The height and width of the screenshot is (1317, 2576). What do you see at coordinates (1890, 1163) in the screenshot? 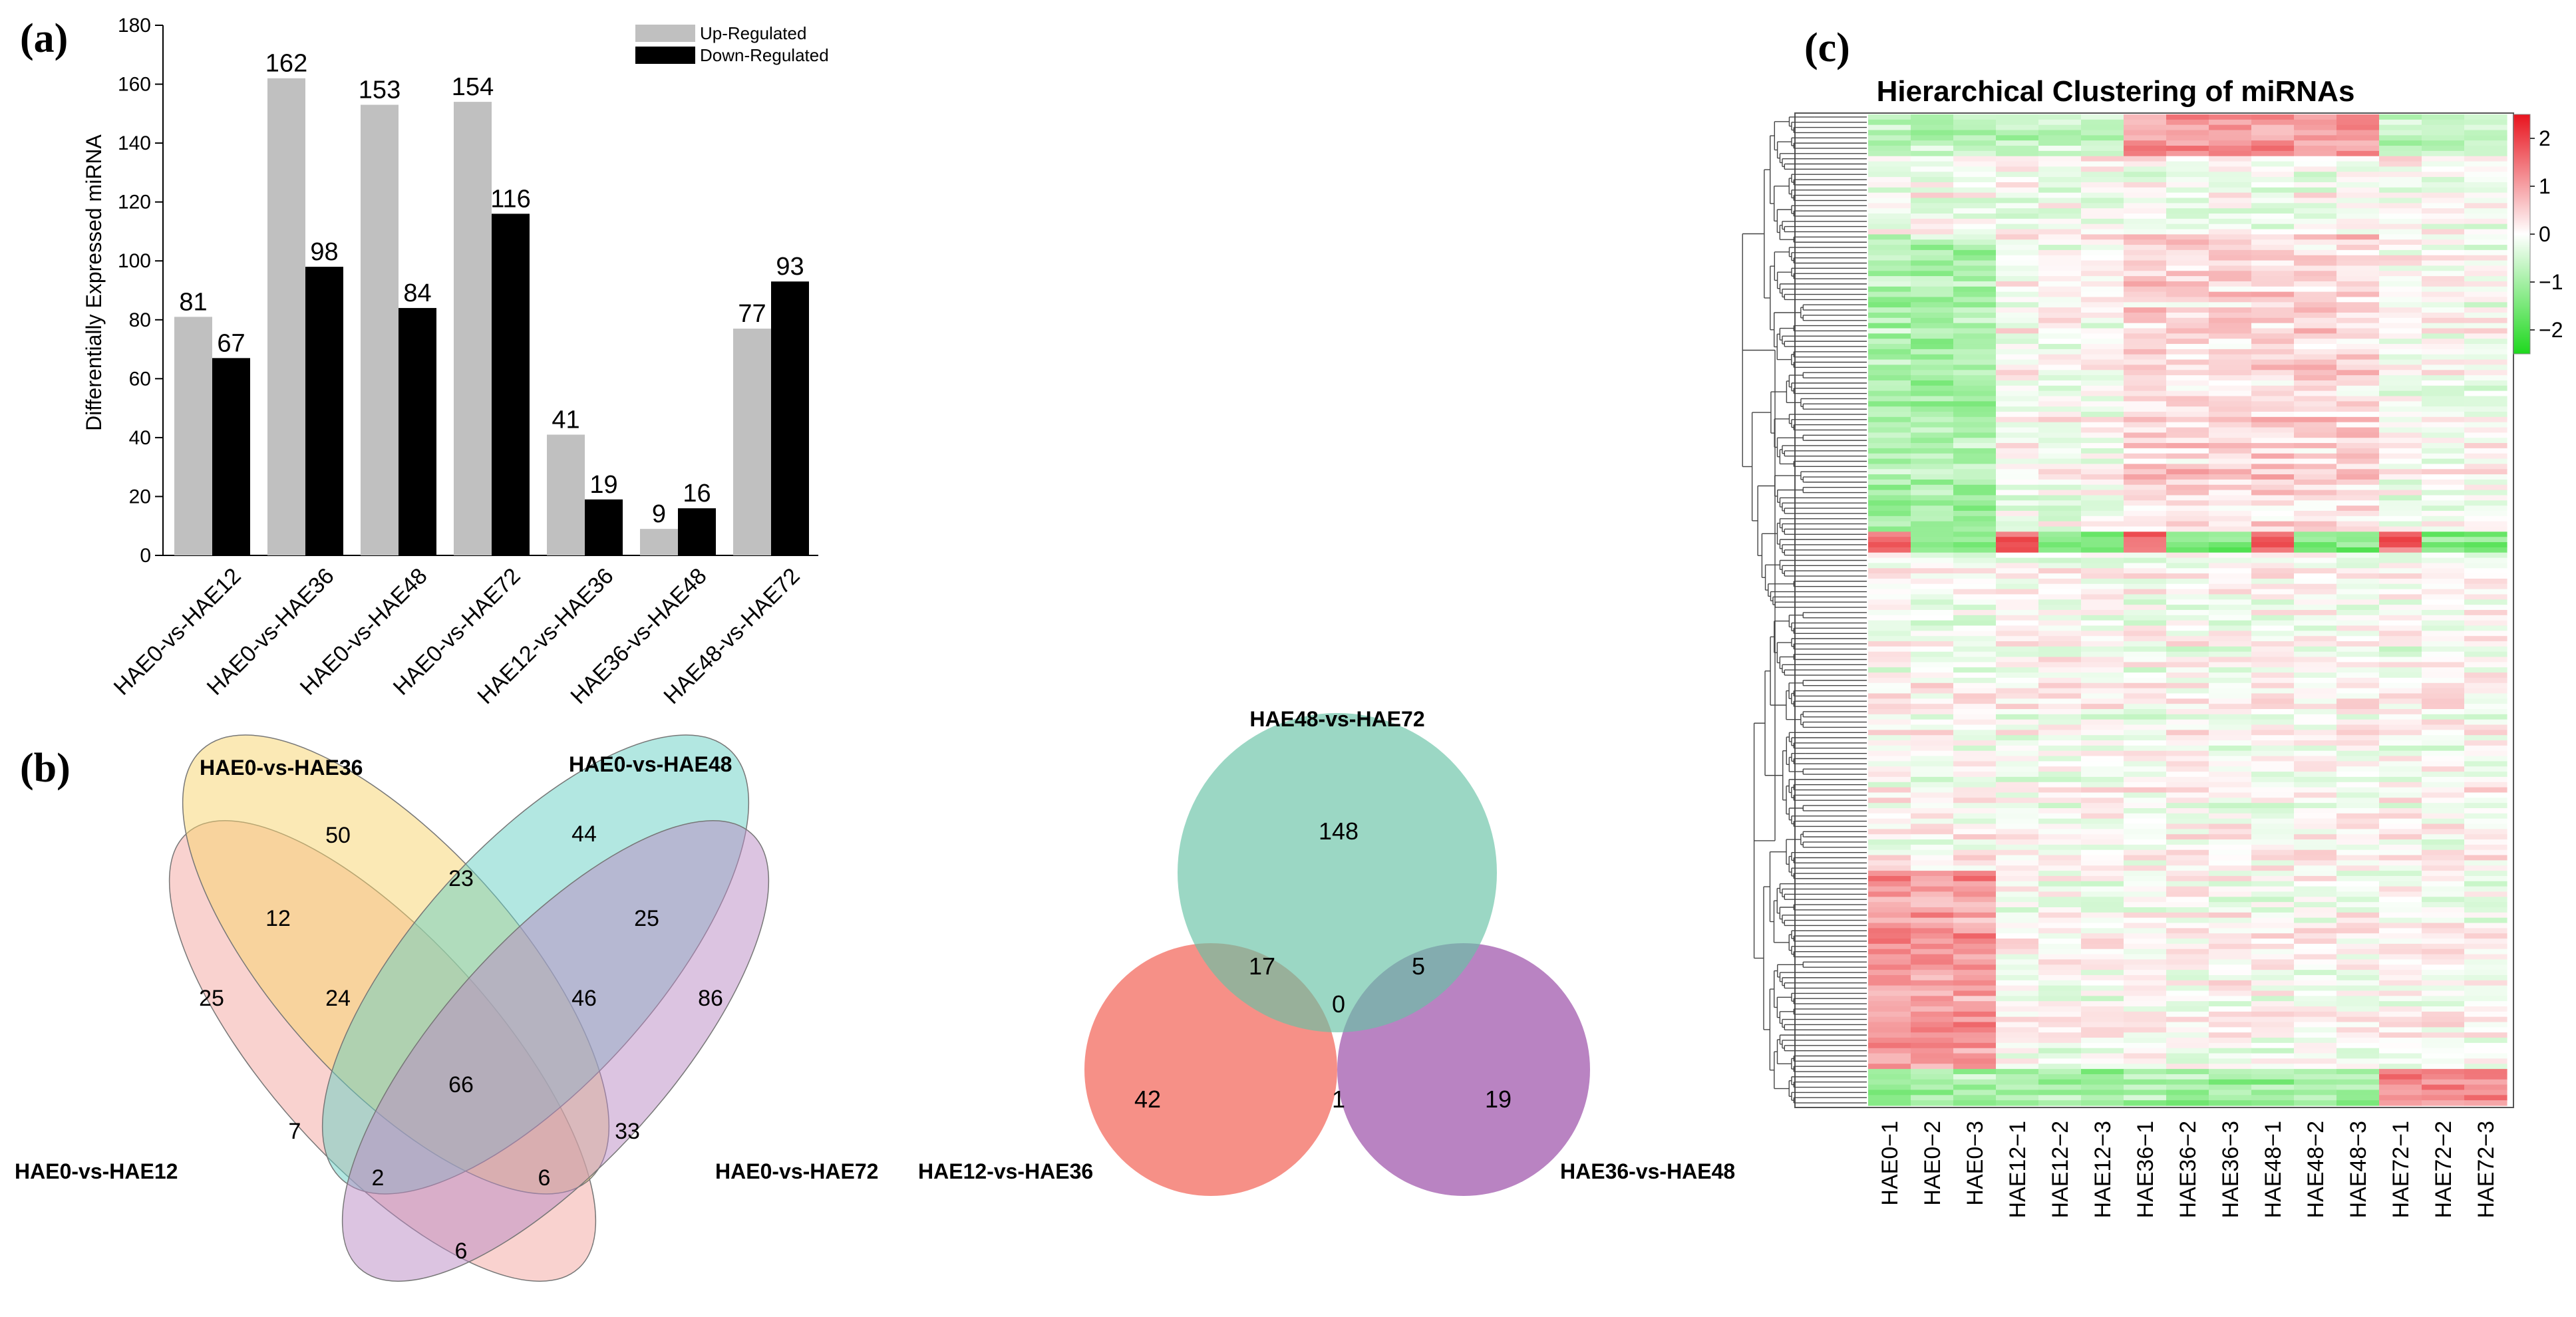
I see `heatmap-column-label: HAE0−1` at bounding box center [1890, 1163].